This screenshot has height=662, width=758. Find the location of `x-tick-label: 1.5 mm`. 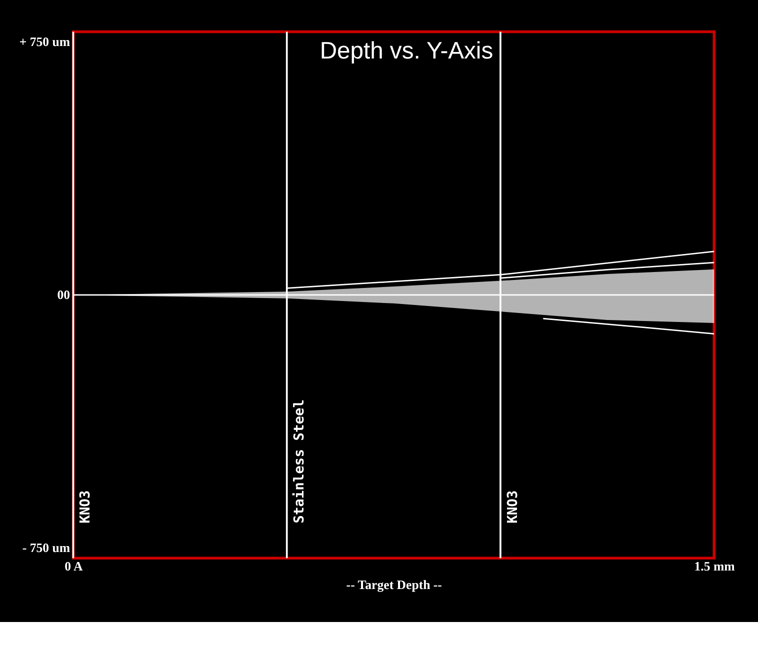

x-tick-label: 1.5 mm is located at coordinates (715, 567).